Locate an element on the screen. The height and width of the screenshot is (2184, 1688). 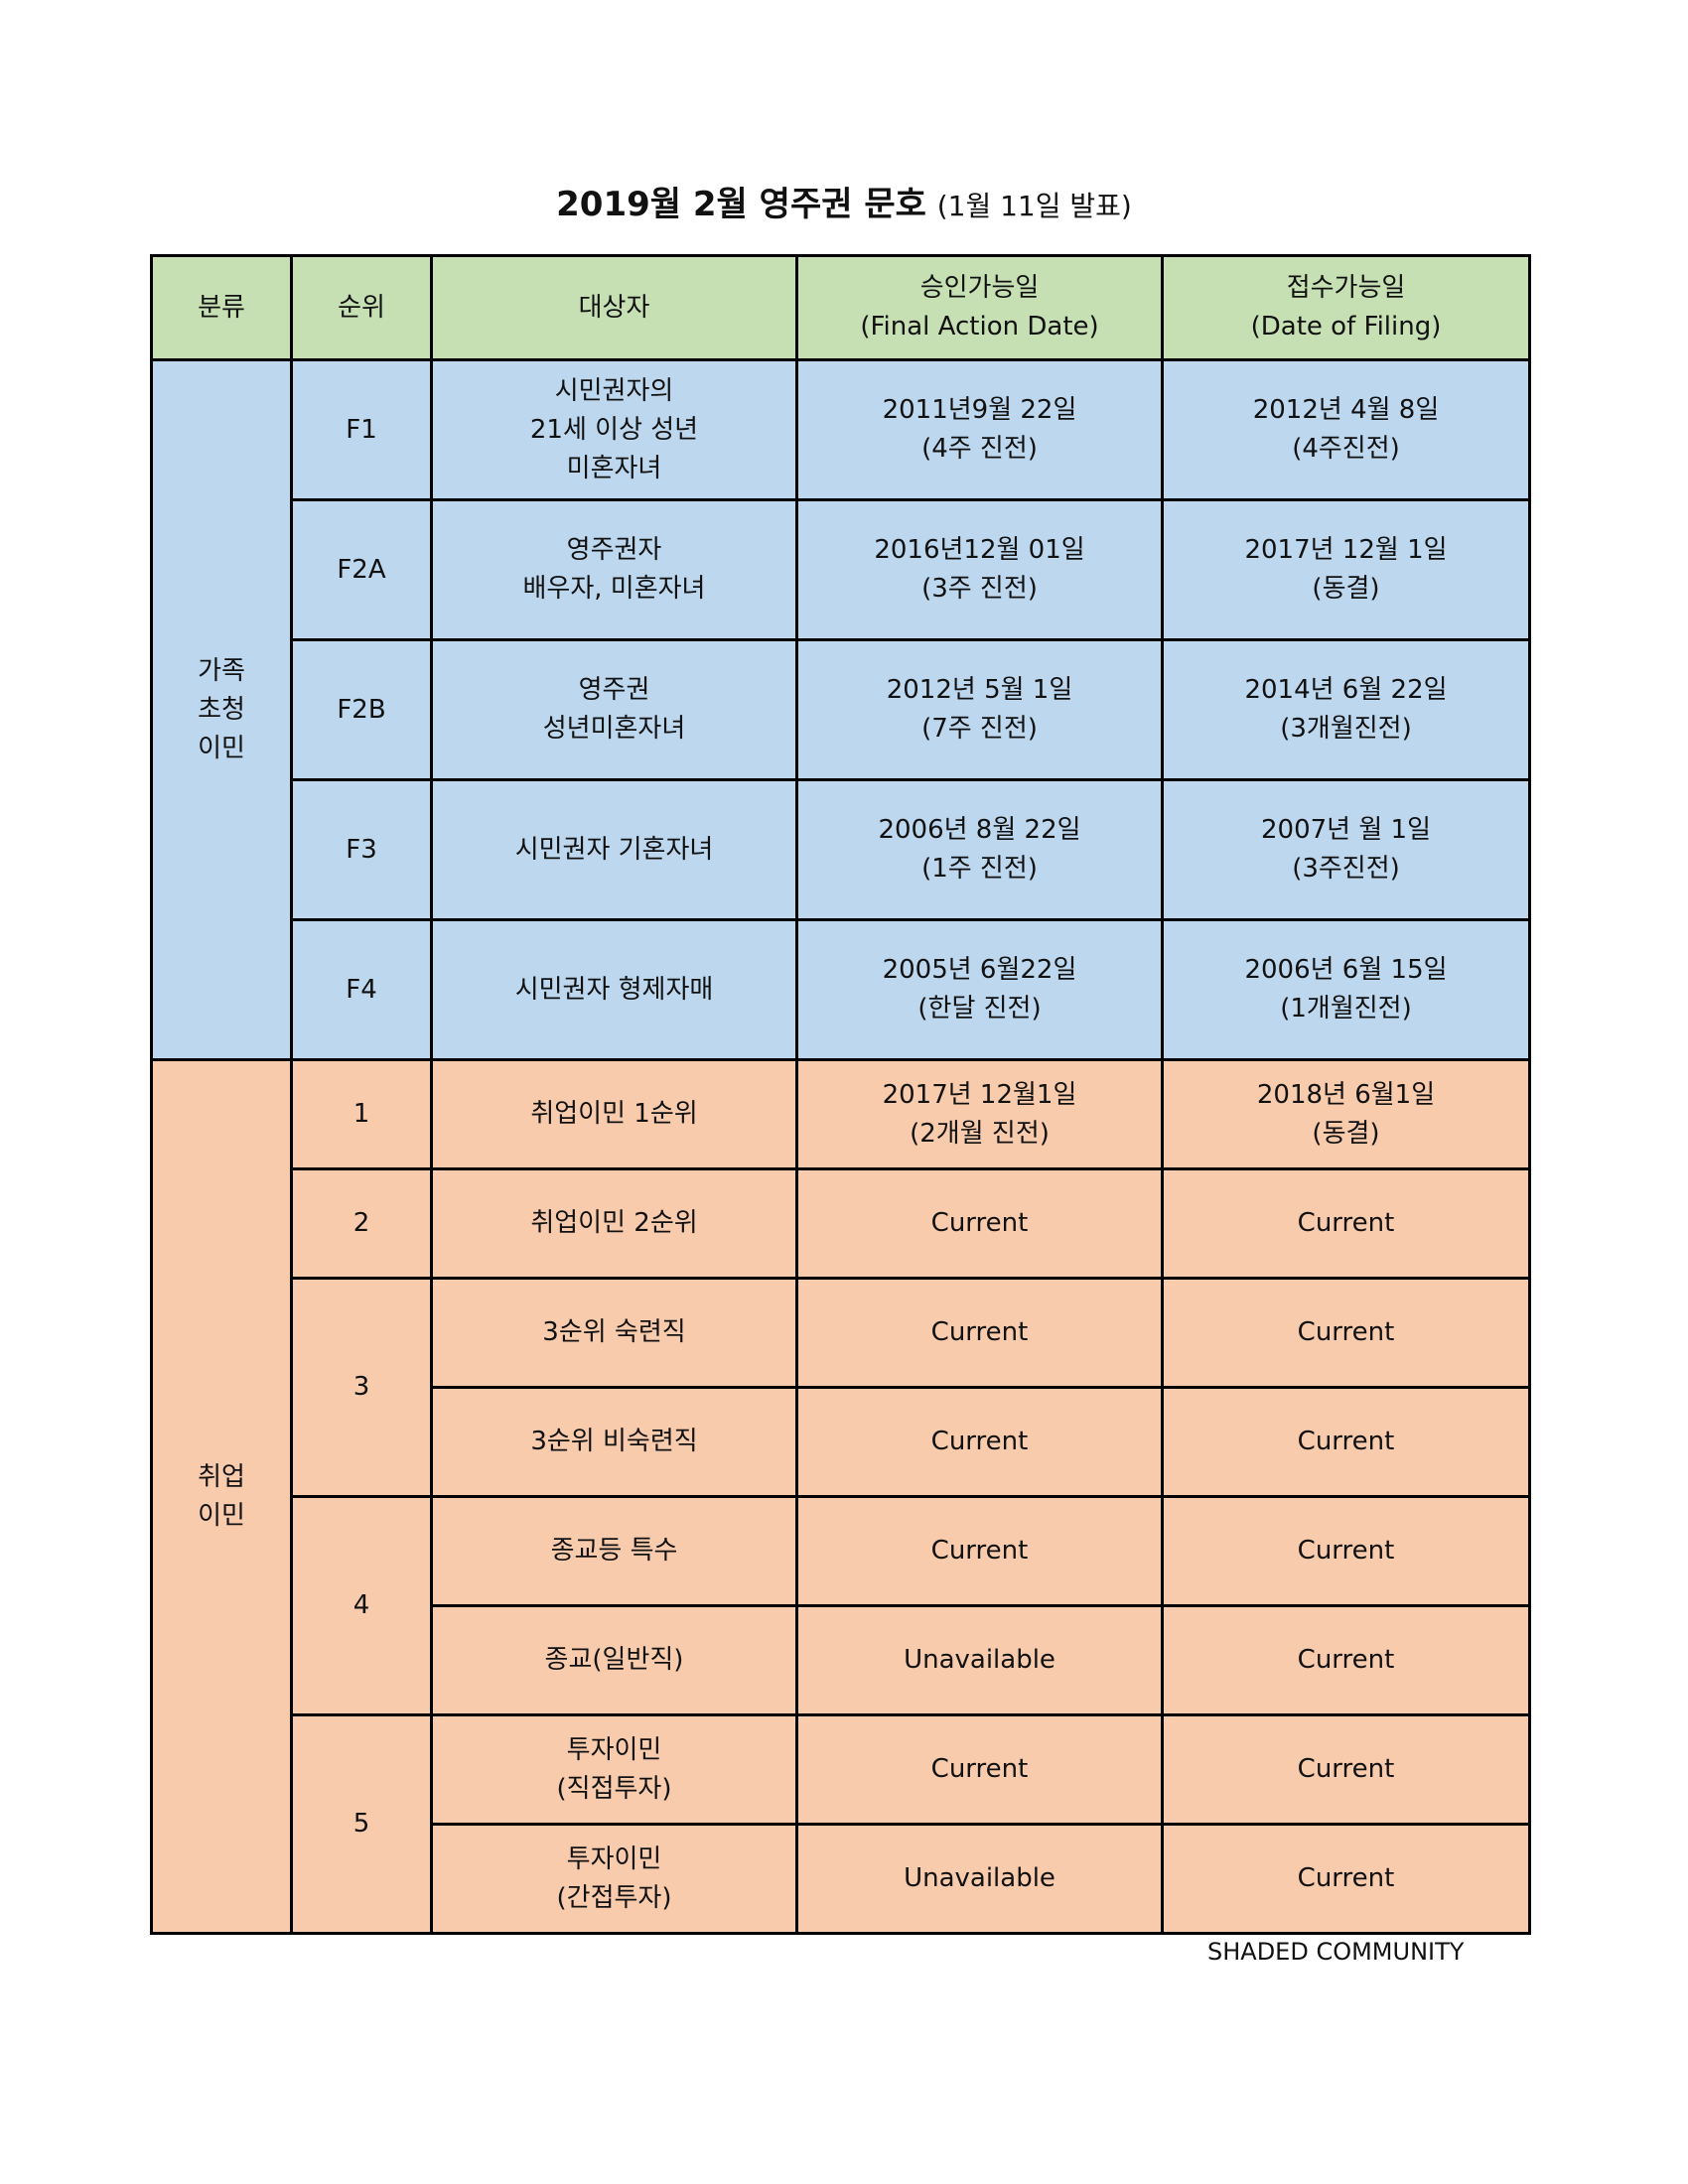
header-target-text: 대상자 is located at coordinates (614, 307).